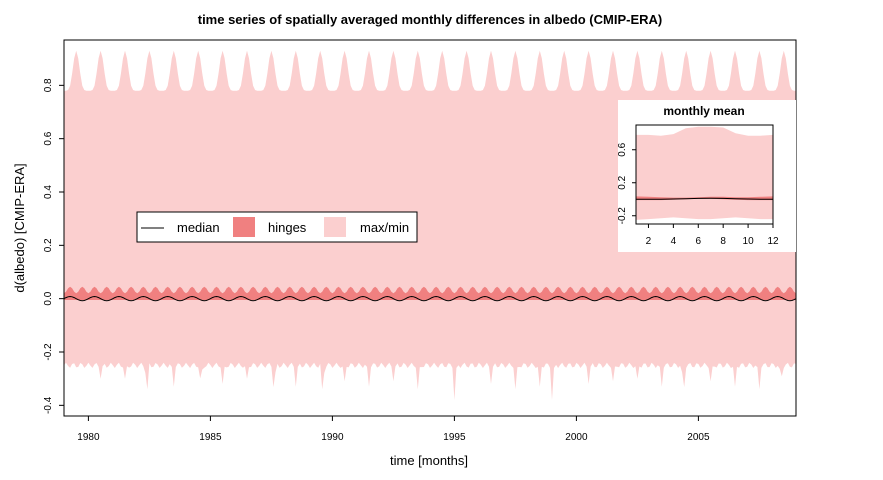 The image size is (883, 480). Describe the element at coordinates (712, 235) in the screenshot. I see `inset-x-axis: 2 4 6 8 10 12` at that location.